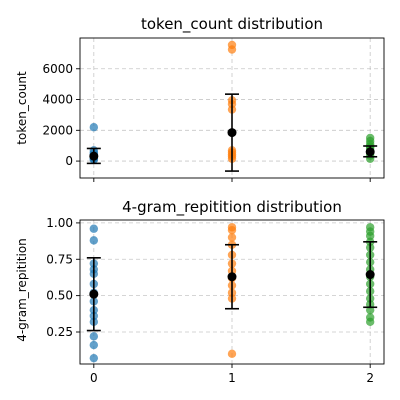  I want to click on x-tick-label: 2, so click(370, 378).